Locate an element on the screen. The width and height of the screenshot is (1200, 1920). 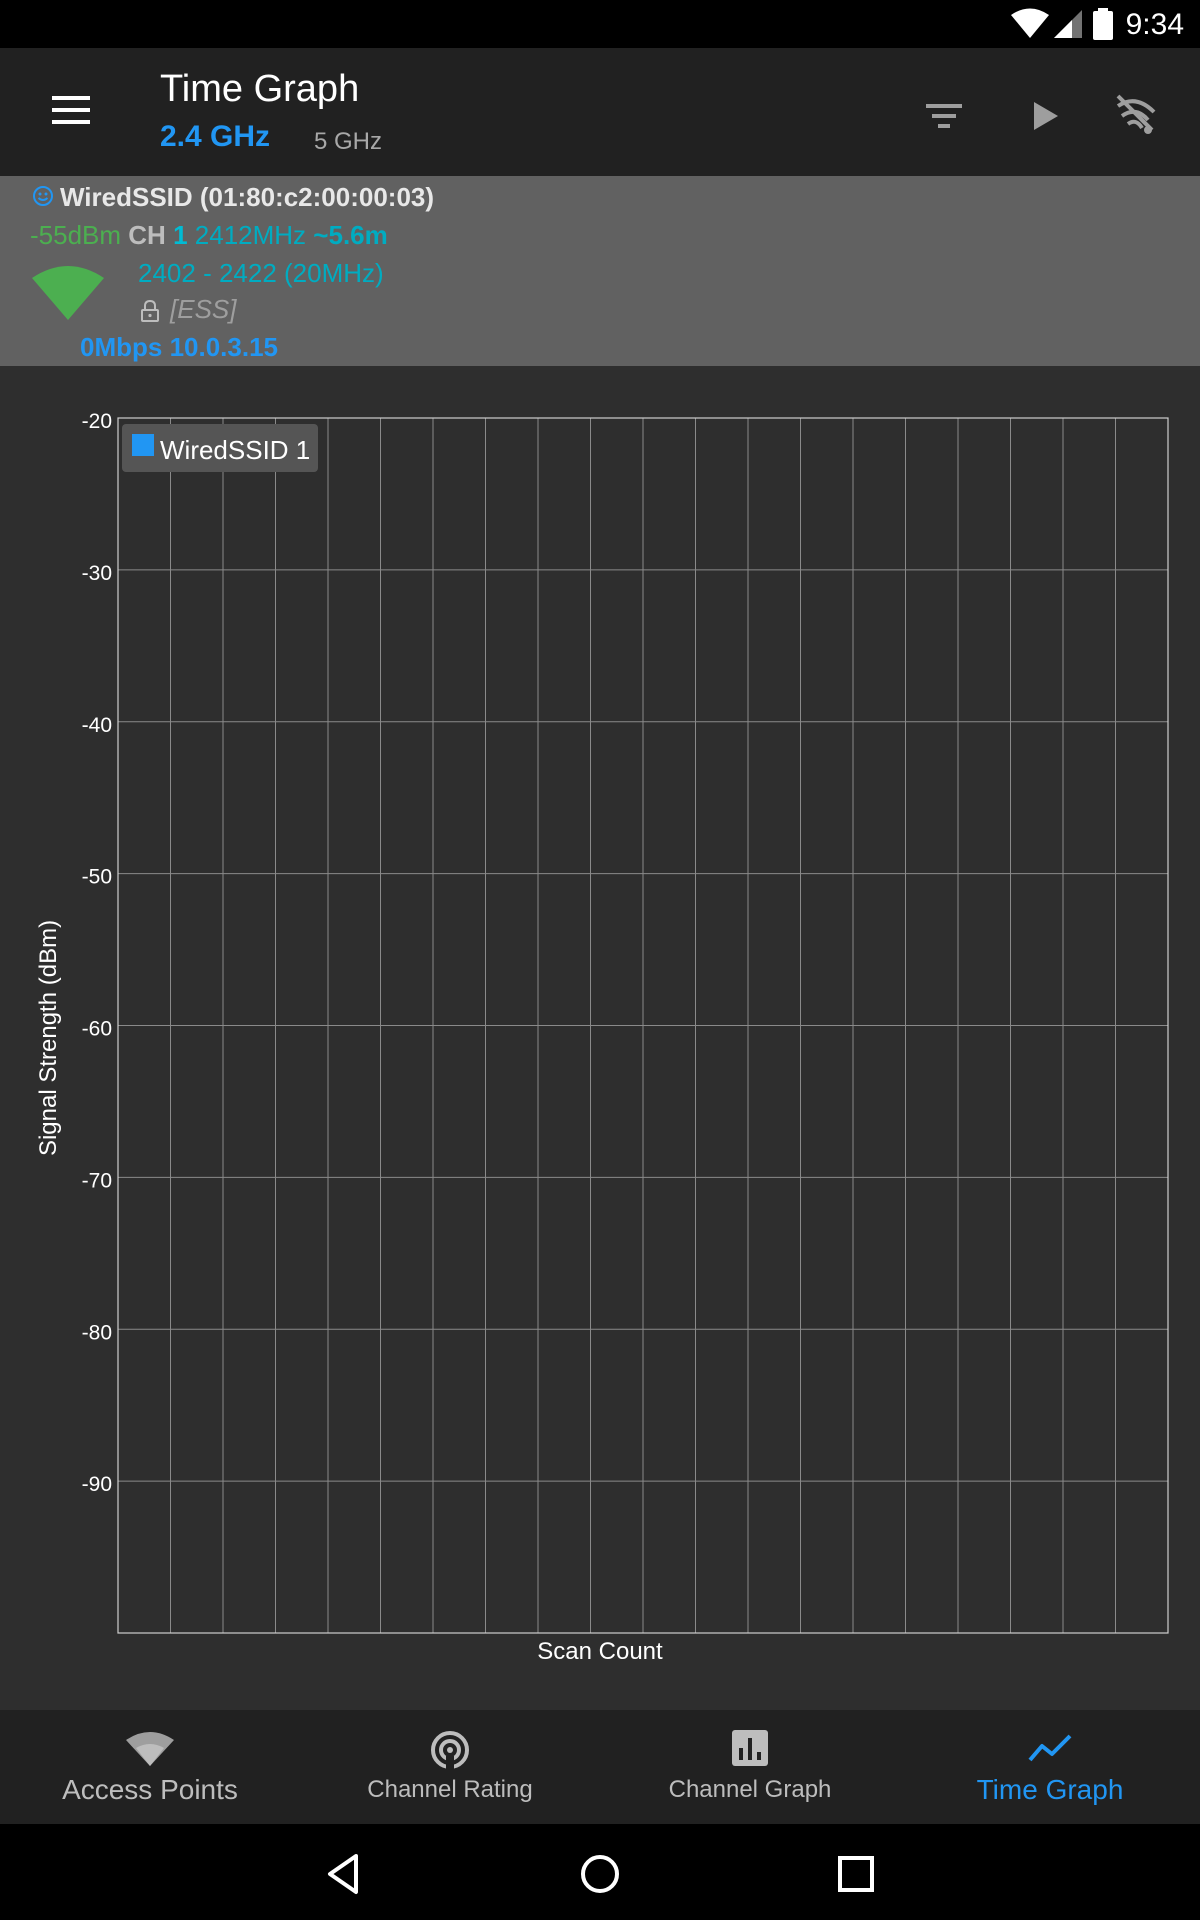
nav-channel-rating: Channel Rating is located at coordinates (450, 1767).